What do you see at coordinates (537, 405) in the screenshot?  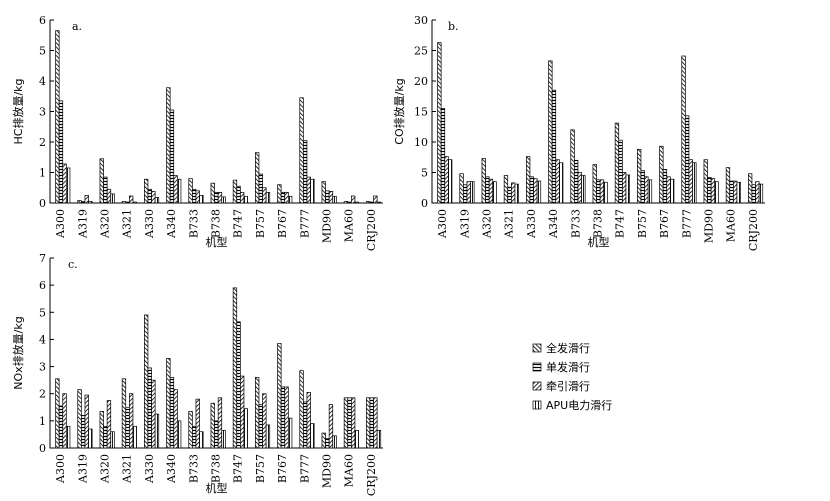 I see `legend-swatch` at bounding box center [537, 405].